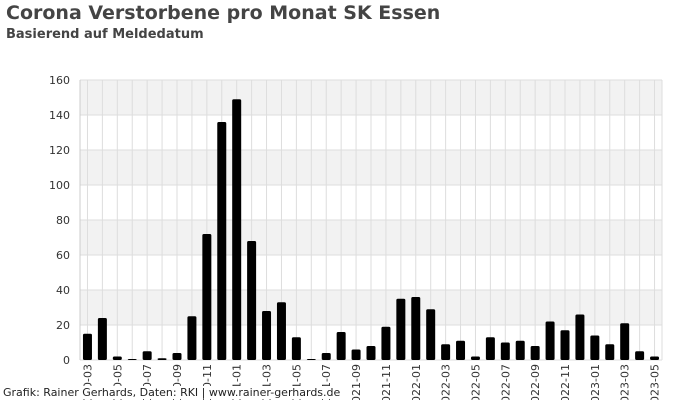 The height and width of the screenshot is (400, 700). I want to click on y-tick-label: 20, so click(63, 325).